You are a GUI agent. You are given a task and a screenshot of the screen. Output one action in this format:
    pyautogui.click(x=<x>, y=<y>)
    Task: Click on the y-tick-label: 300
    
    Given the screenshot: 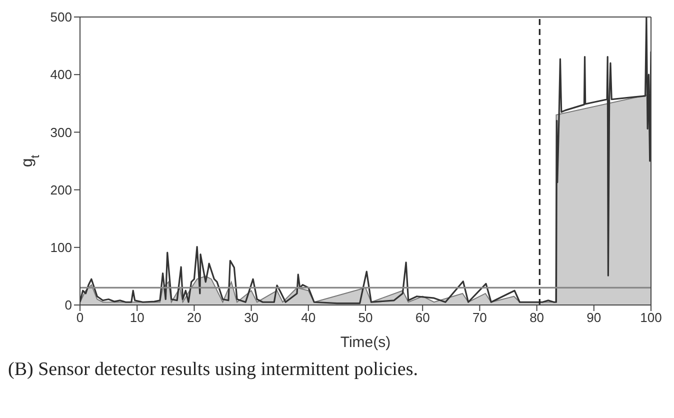 What is the action you would take?
    pyautogui.click(x=61, y=132)
    